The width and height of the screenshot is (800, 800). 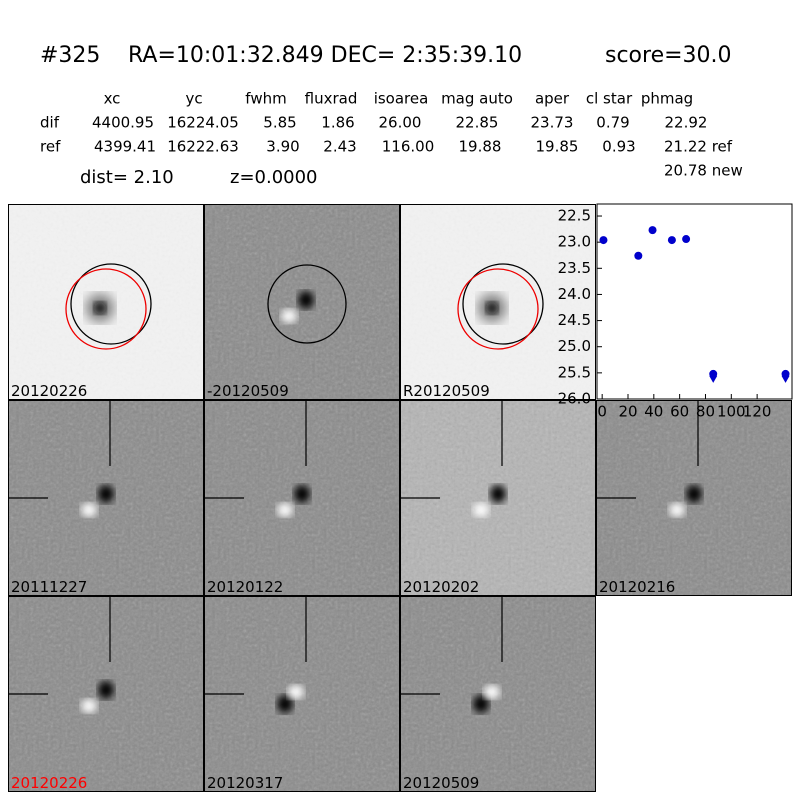 What do you see at coordinates (609, 99) in the screenshot?
I see `column-header: cl star` at bounding box center [609, 99].